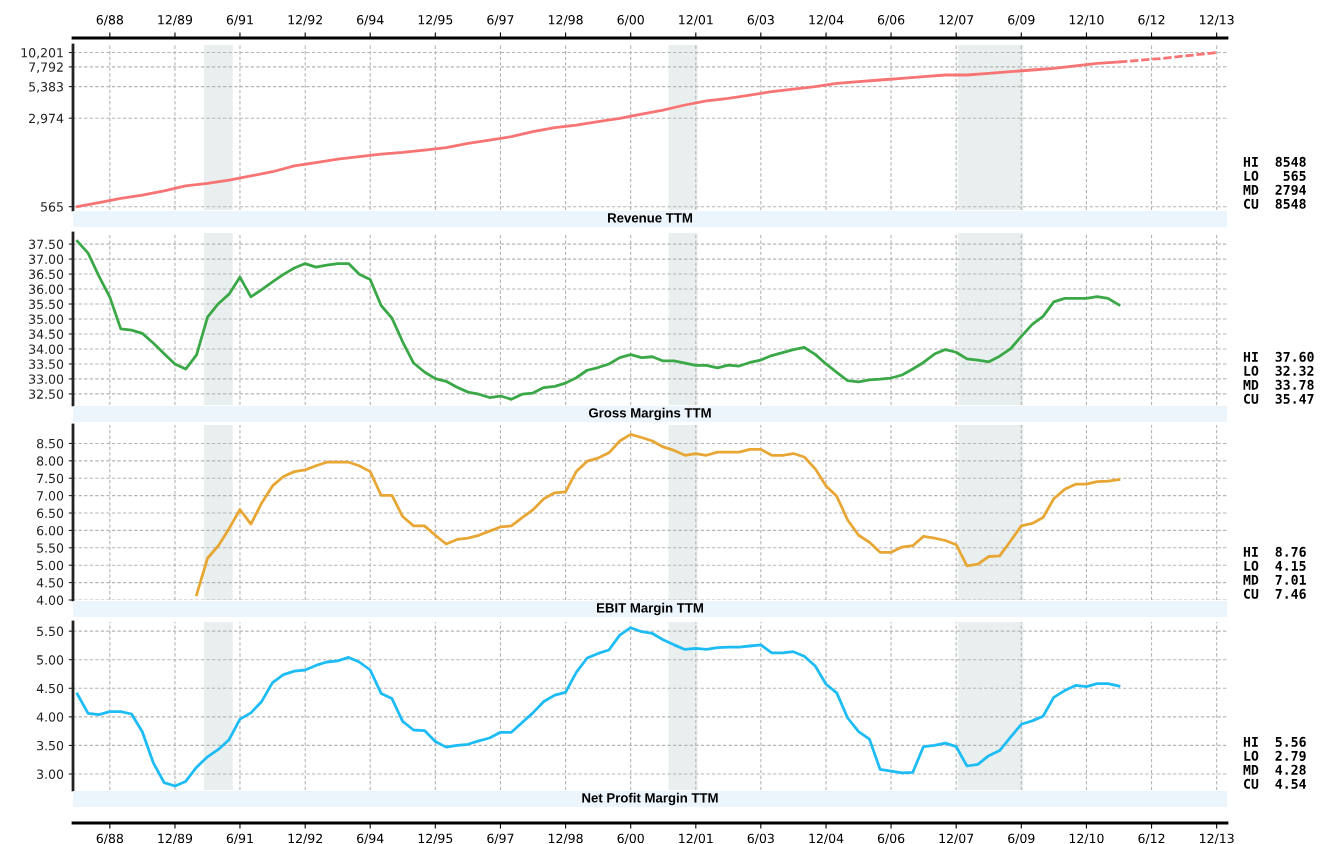  I want to click on text: LO 2.79, so click(1275, 755).